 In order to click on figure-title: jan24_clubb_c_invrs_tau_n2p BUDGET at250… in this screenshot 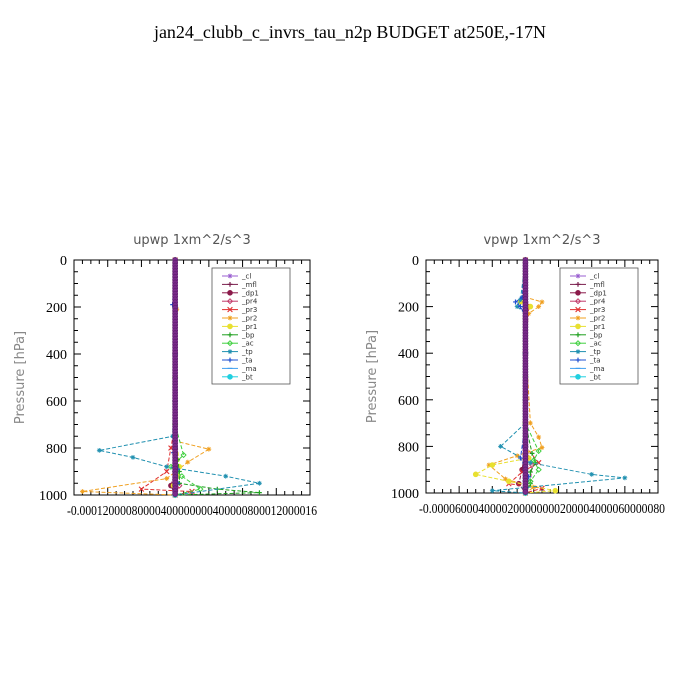, I will do `click(350, 32)`.